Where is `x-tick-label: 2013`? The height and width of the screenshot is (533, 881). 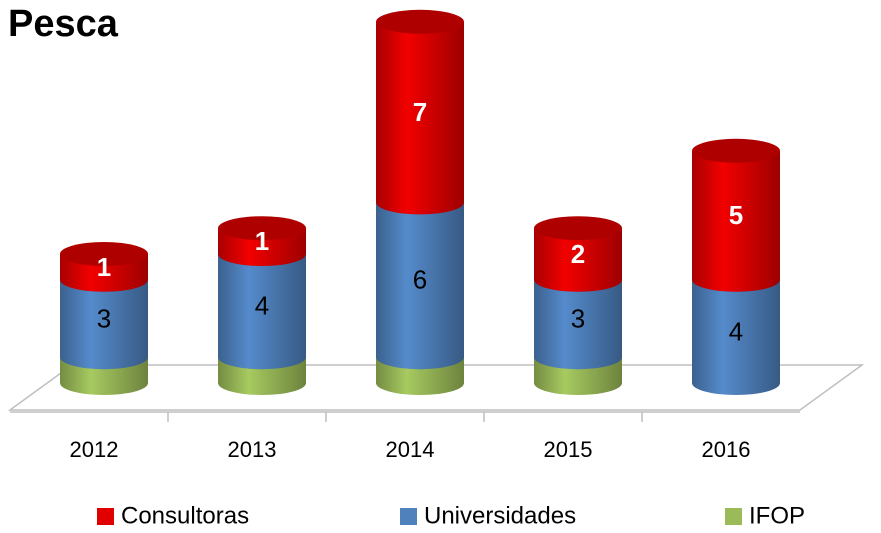
x-tick-label: 2013 is located at coordinates (252, 449).